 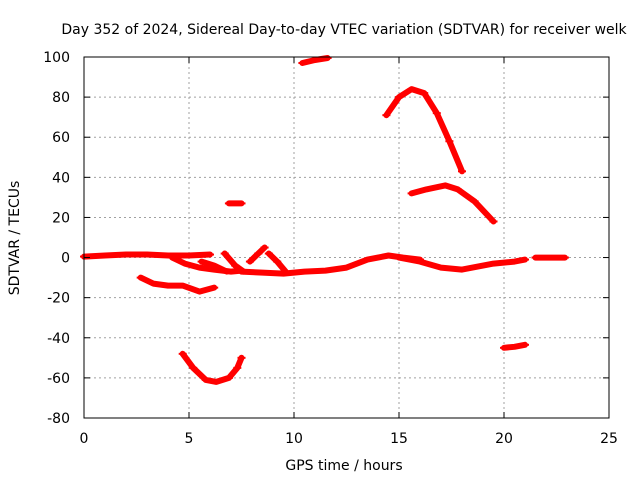 What do you see at coordinates (257, 254) in the screenshot?
I see `series-arc-small-c` at bounding box center [257, 254].